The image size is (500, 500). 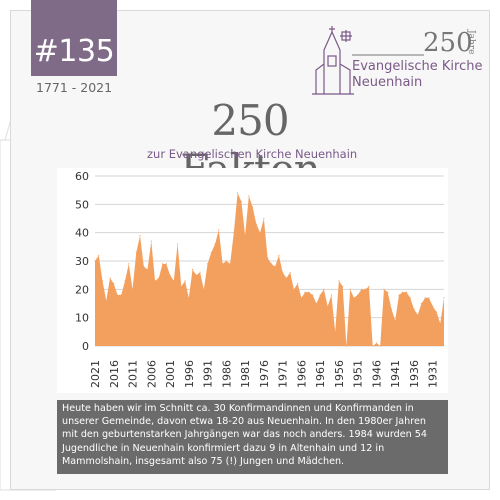 I want to click on x-tick-label: 1956, so click(x=339, y=374).